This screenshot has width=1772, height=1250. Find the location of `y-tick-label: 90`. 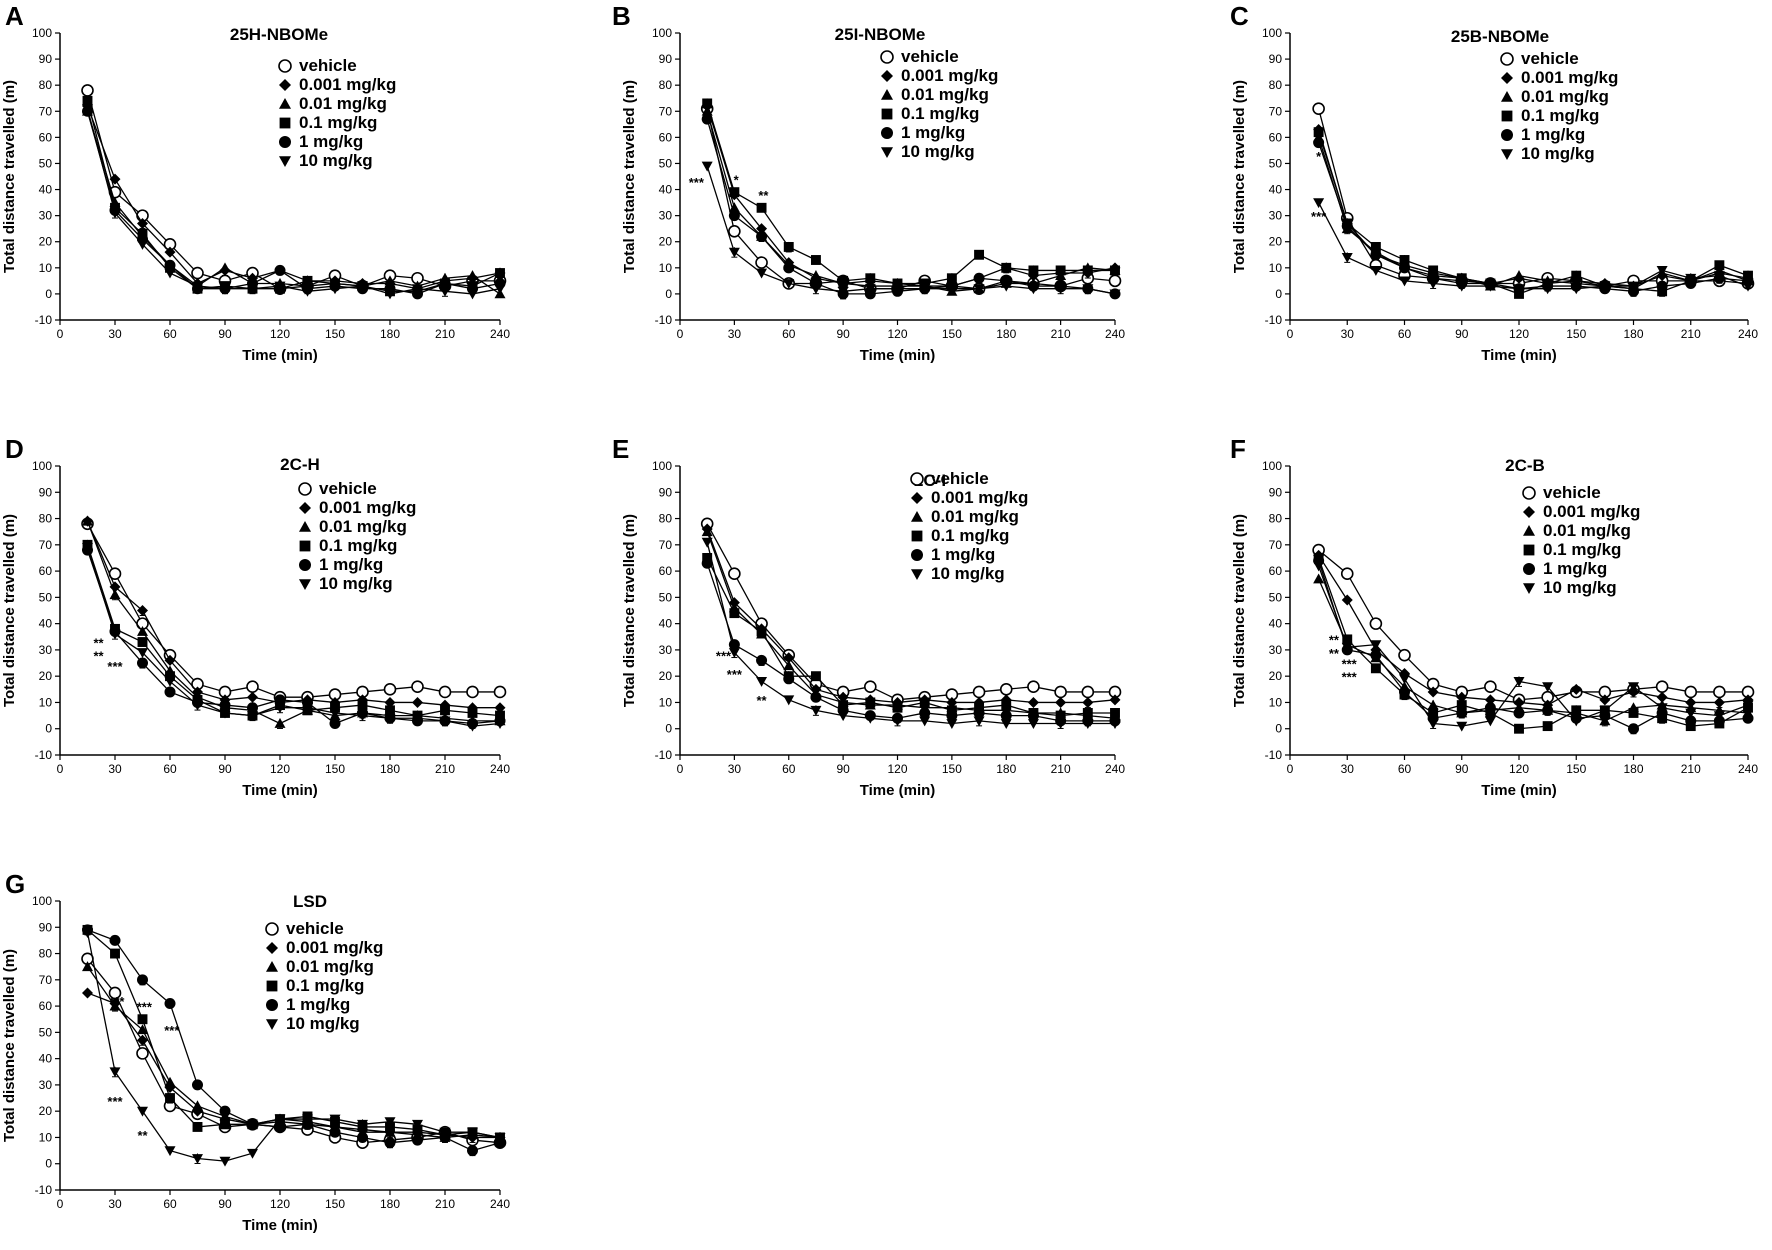

y-tick-label: 90 is located at coordinates (1276, 59).